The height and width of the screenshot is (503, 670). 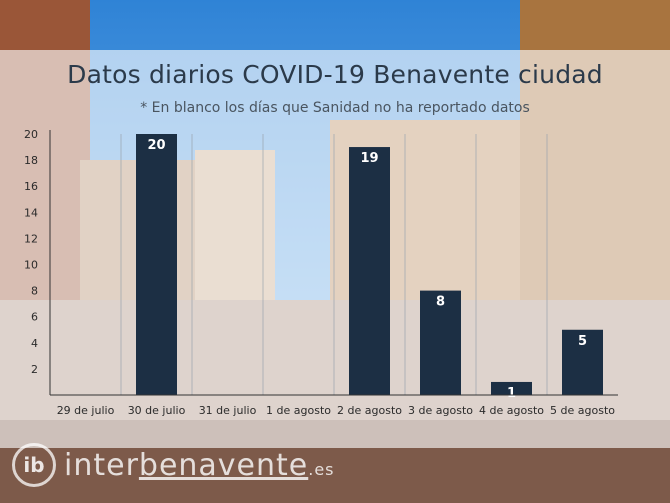 What do you see at coordinates (156, 145) in the screenshot?
I see `bar-value-label: 20` at bounding box center [156, 145].